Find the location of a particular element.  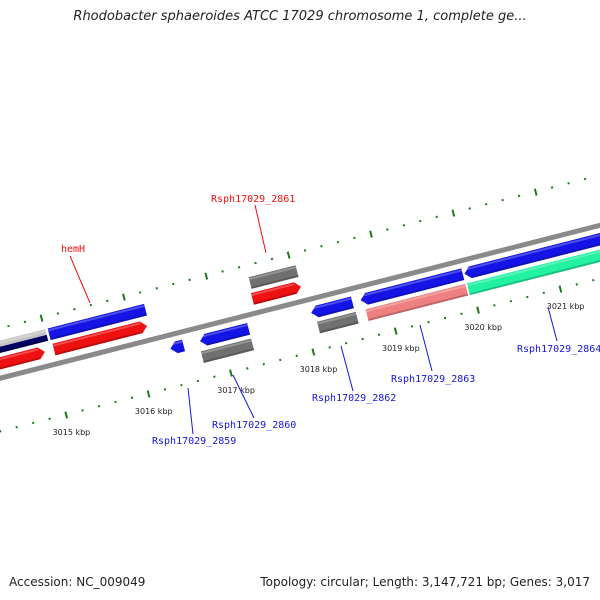

tick-label: 3018 kbp is located at coordinates (319, 369).